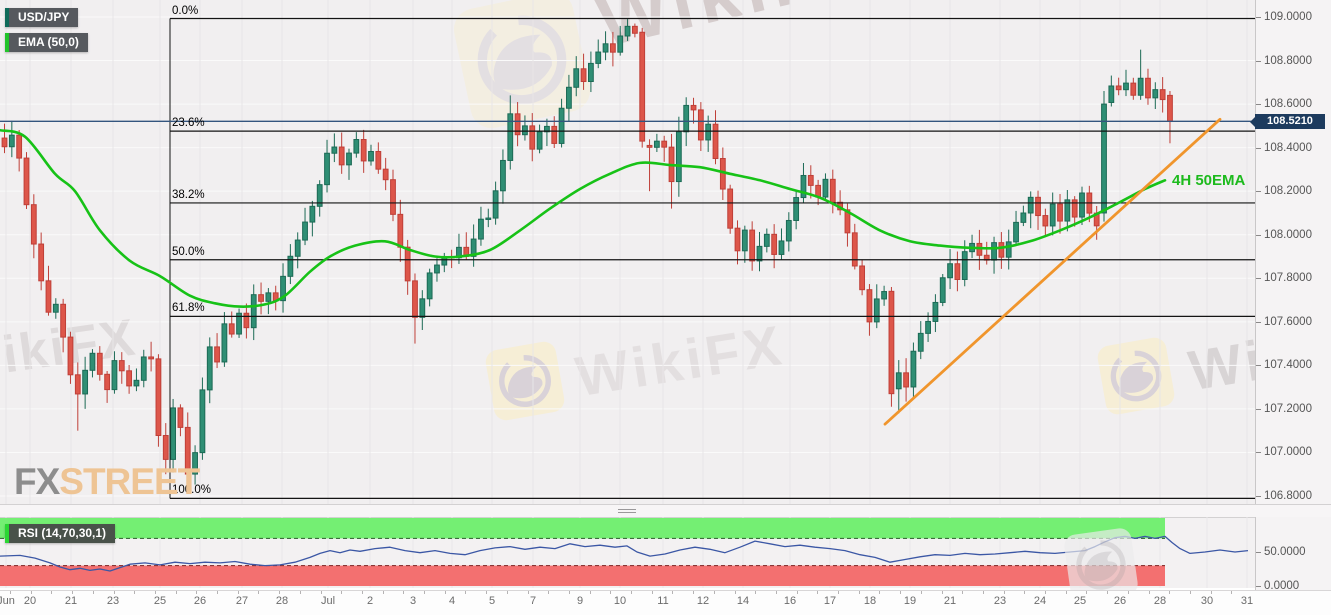 The height and width of the screenshot is (615, 1331). What do you see at coordinates (1288, 147) in the screenshot?
I see `price-axis-tick: 108.4000` at bounding box center [1288, 147].